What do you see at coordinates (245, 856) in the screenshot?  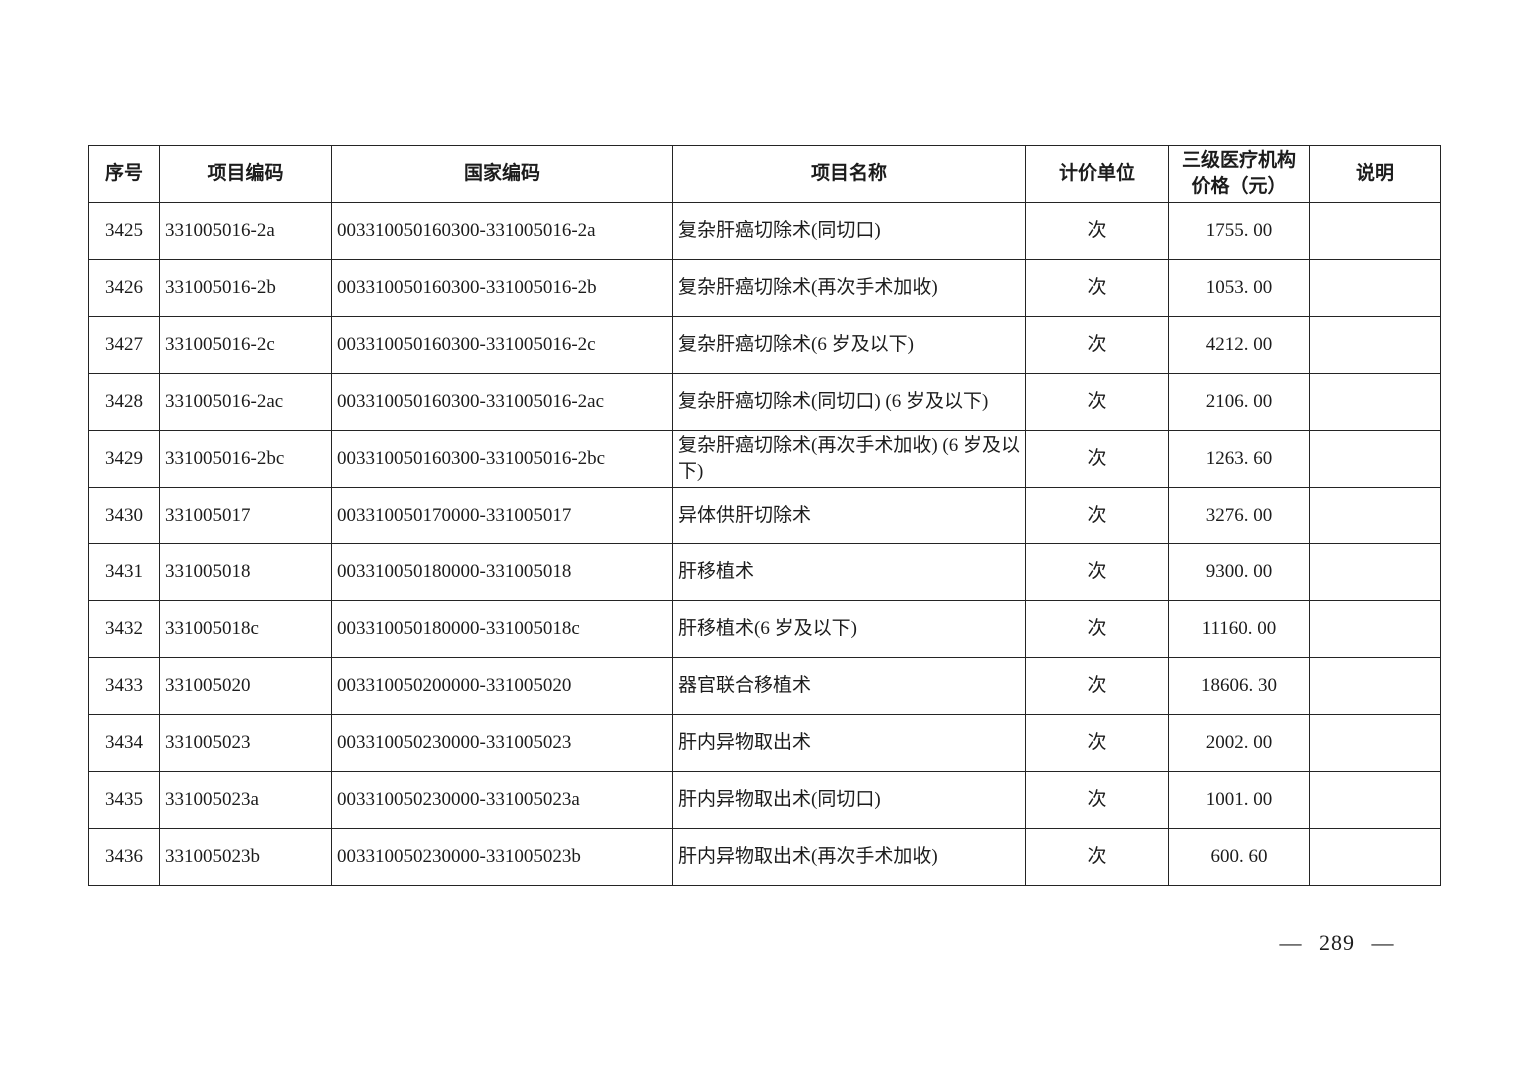 I see `item-code-cell: 331005023b` at bounding box center [245, 856].